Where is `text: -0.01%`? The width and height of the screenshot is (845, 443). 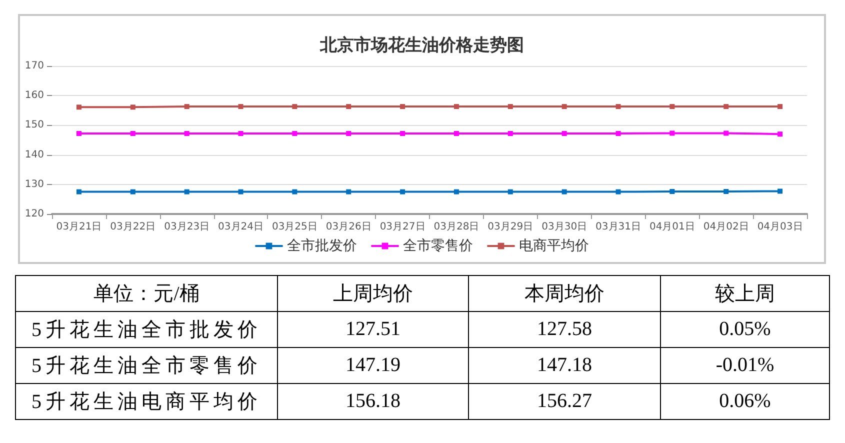 text: -0.01% is located at coordinates (745, 366).